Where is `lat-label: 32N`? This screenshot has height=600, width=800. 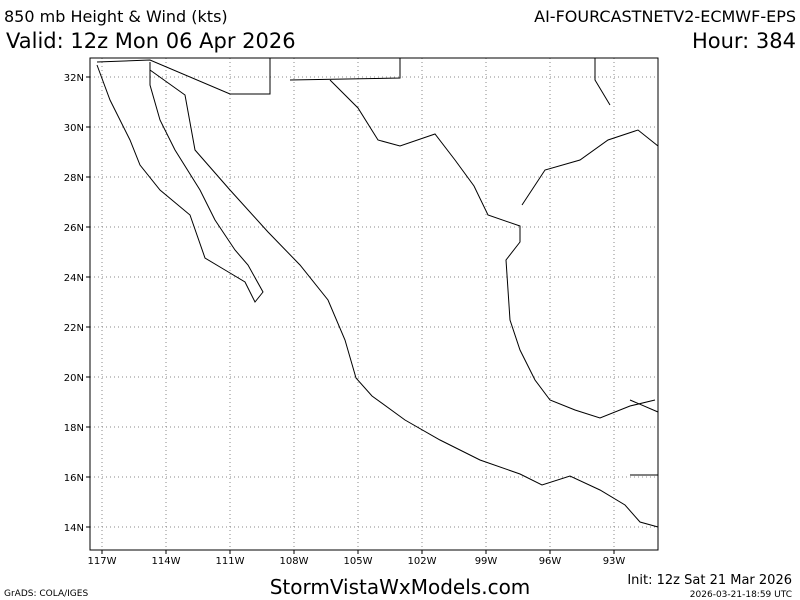
lat-label: 32N is located at coordinates (74, 78).